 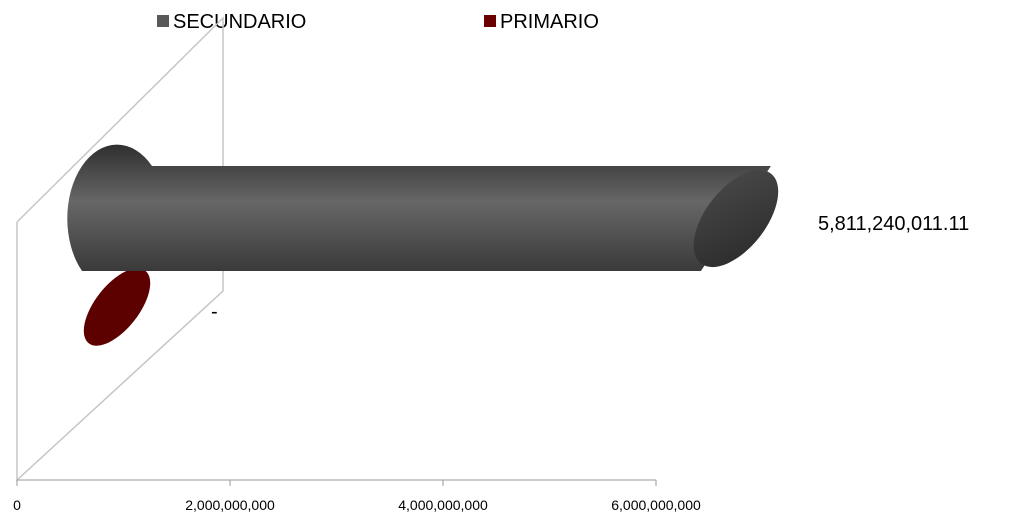 I want to click on x-tick-label: 6,000,000,000, so click(x=656, y=505).